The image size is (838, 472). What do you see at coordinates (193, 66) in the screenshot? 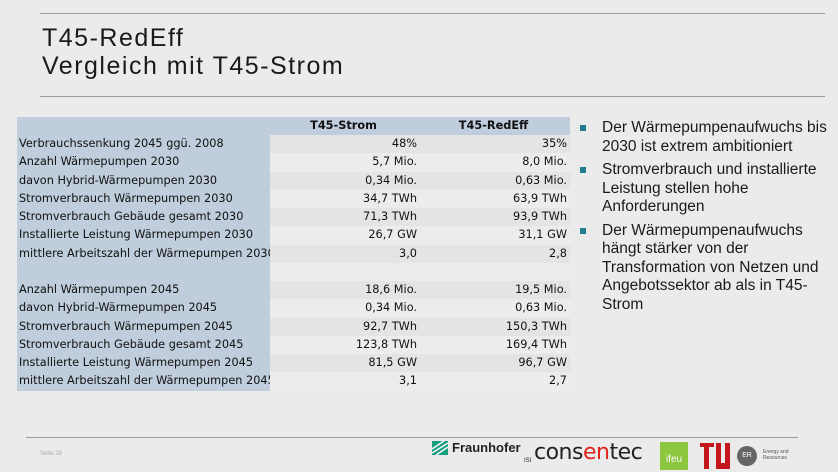
I see `title-line-2: Vergleich mit T45-Strom` at bounding box center [193, 66].